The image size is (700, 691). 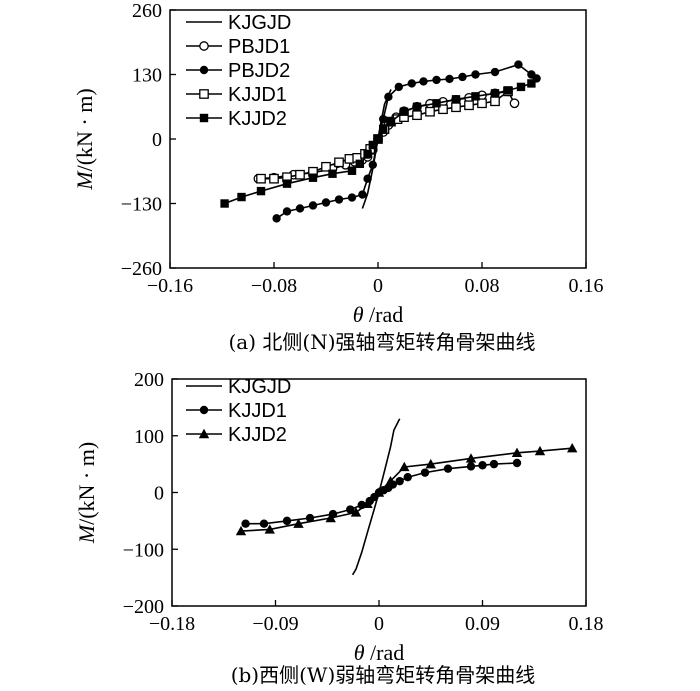 What do you see at coordinates (147, 76) in the screenshot?
I see `y-tick-label: 130` at bounding box center [147, 76].